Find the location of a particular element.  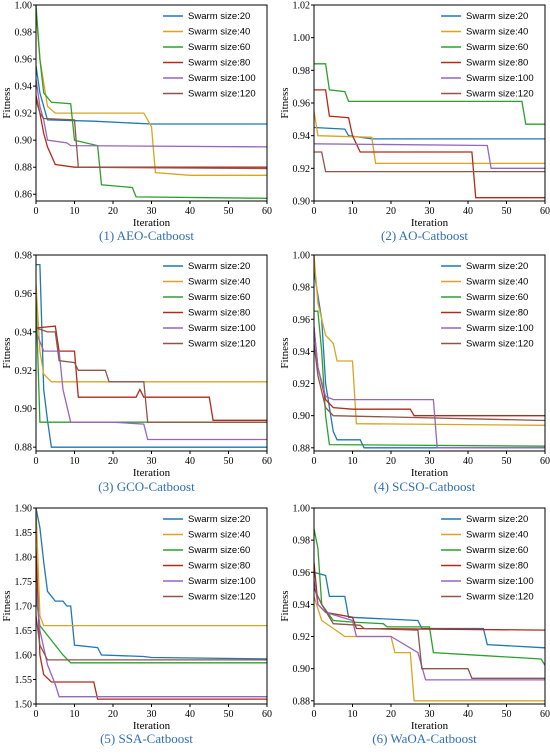

y-tick-label: 1.90 is located at coordinates (24, 509).